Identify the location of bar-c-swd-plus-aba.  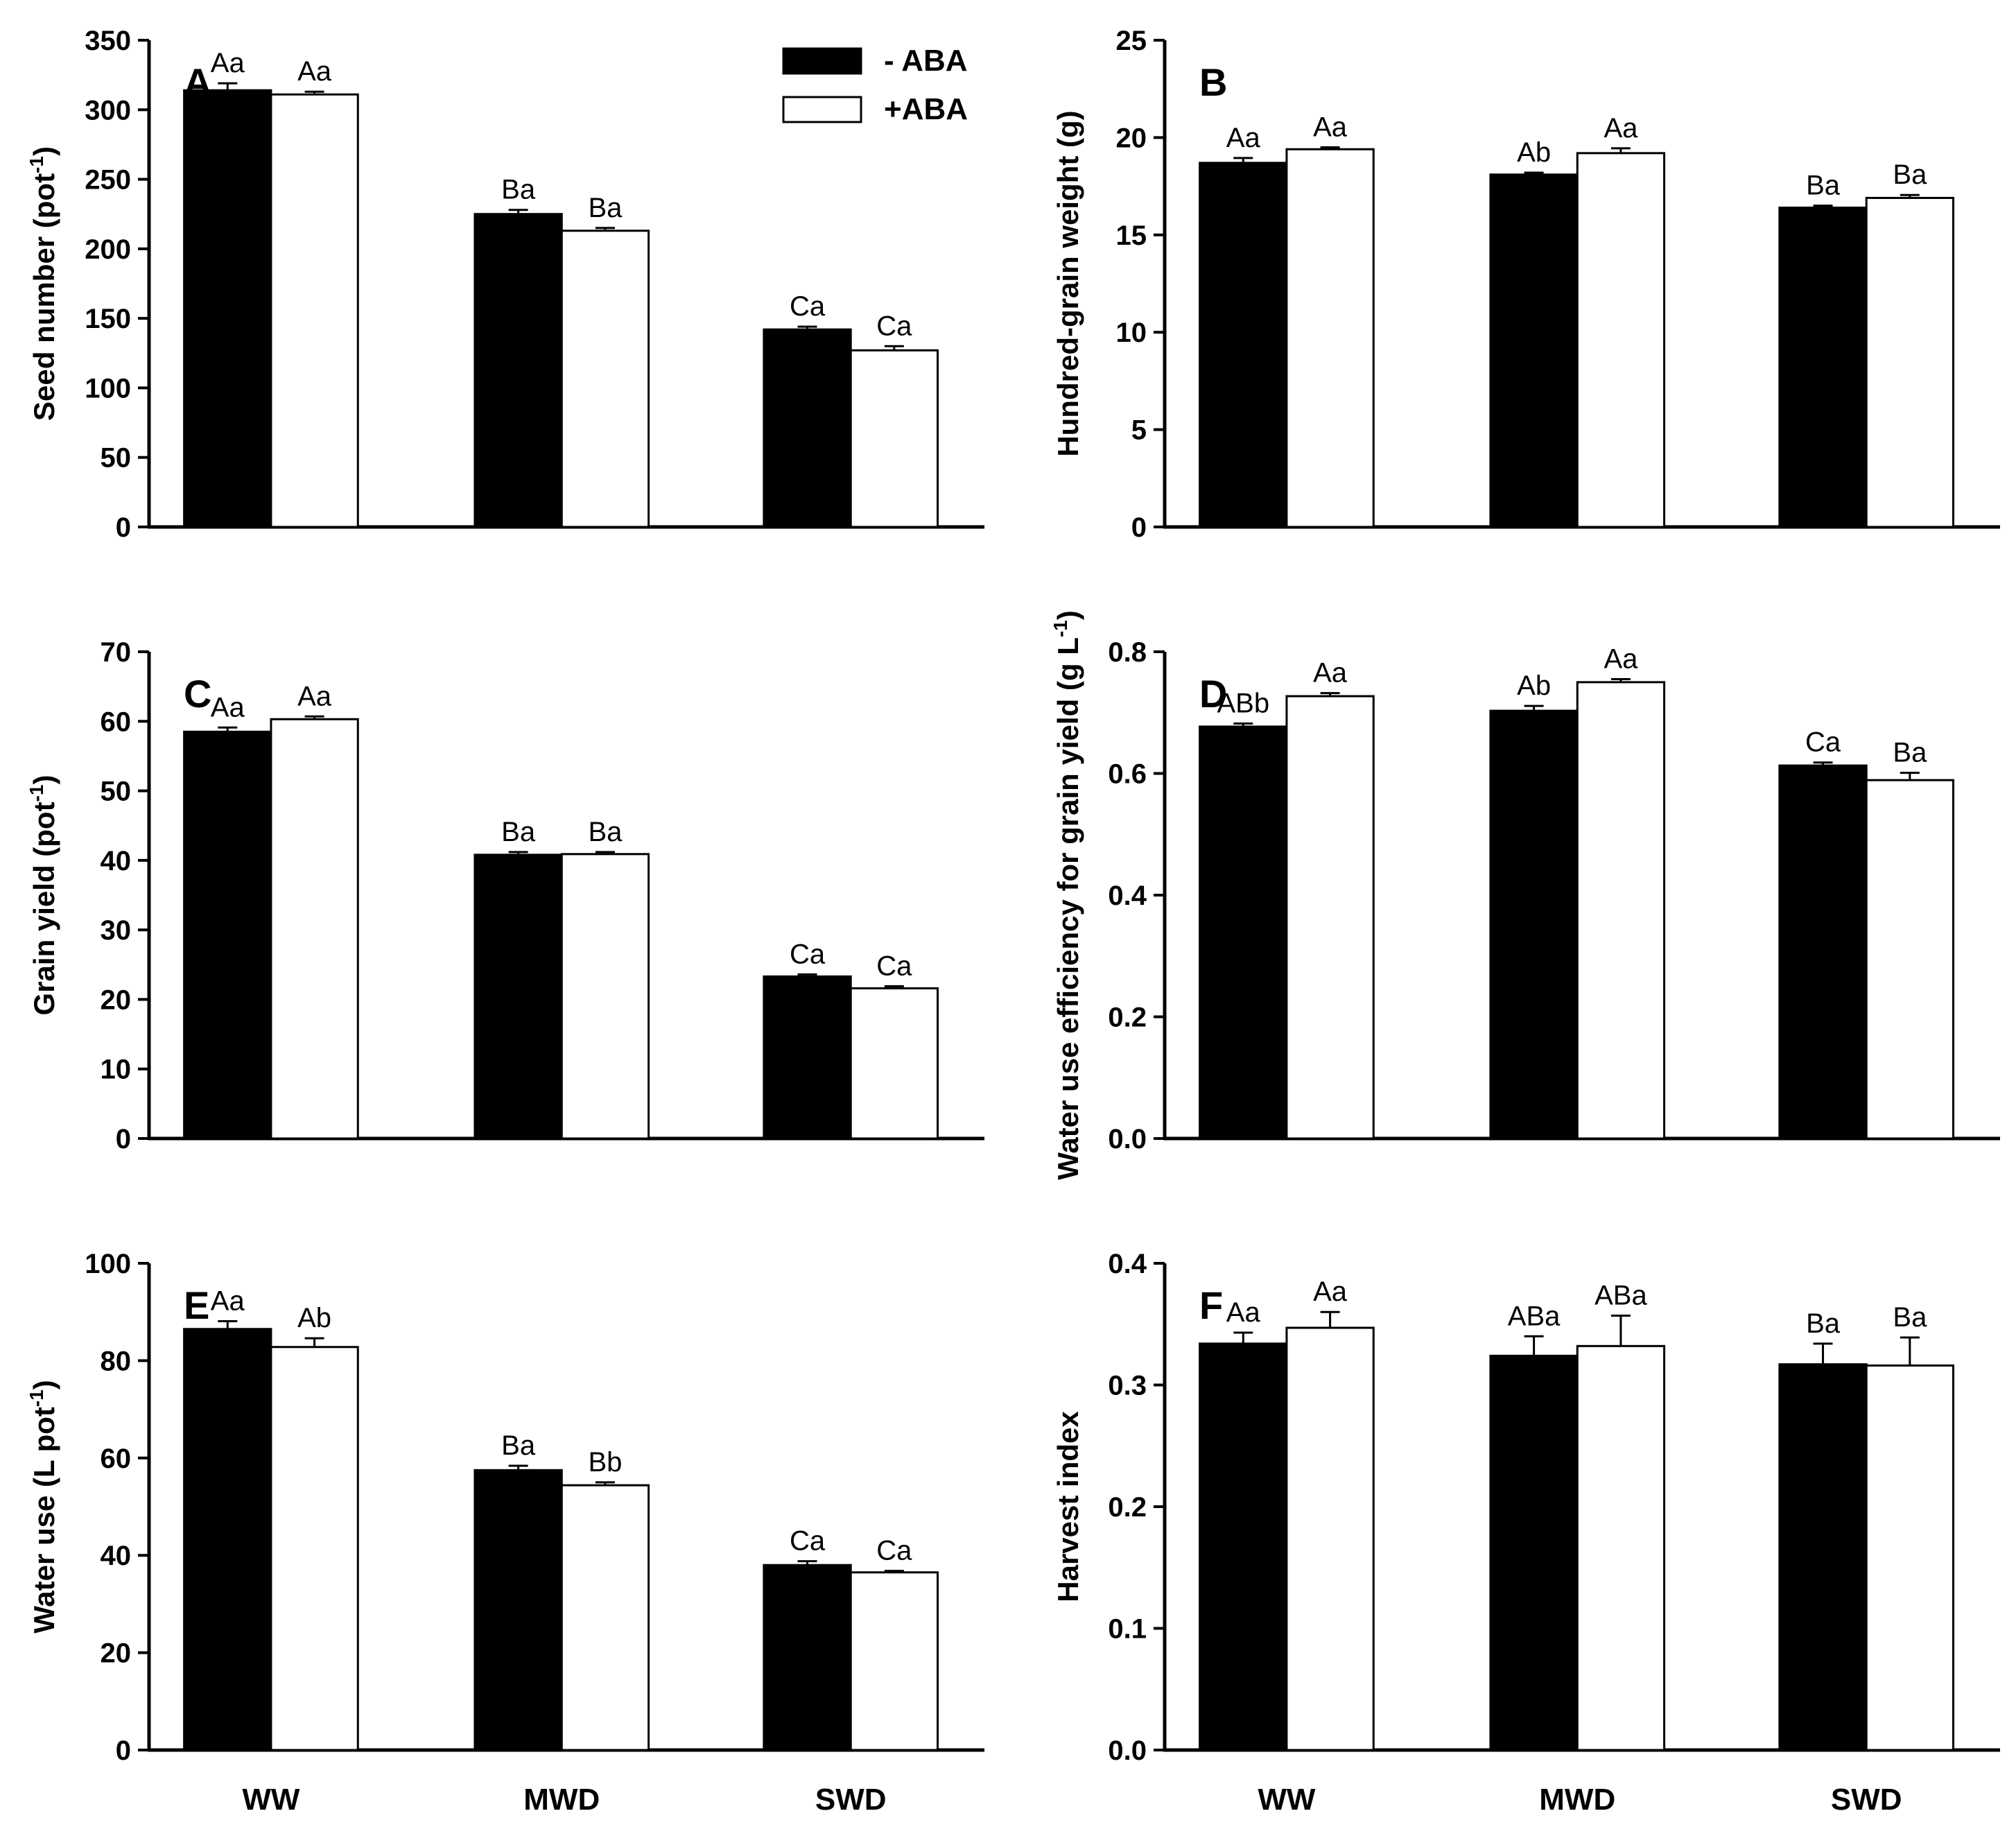
(894, 1063).